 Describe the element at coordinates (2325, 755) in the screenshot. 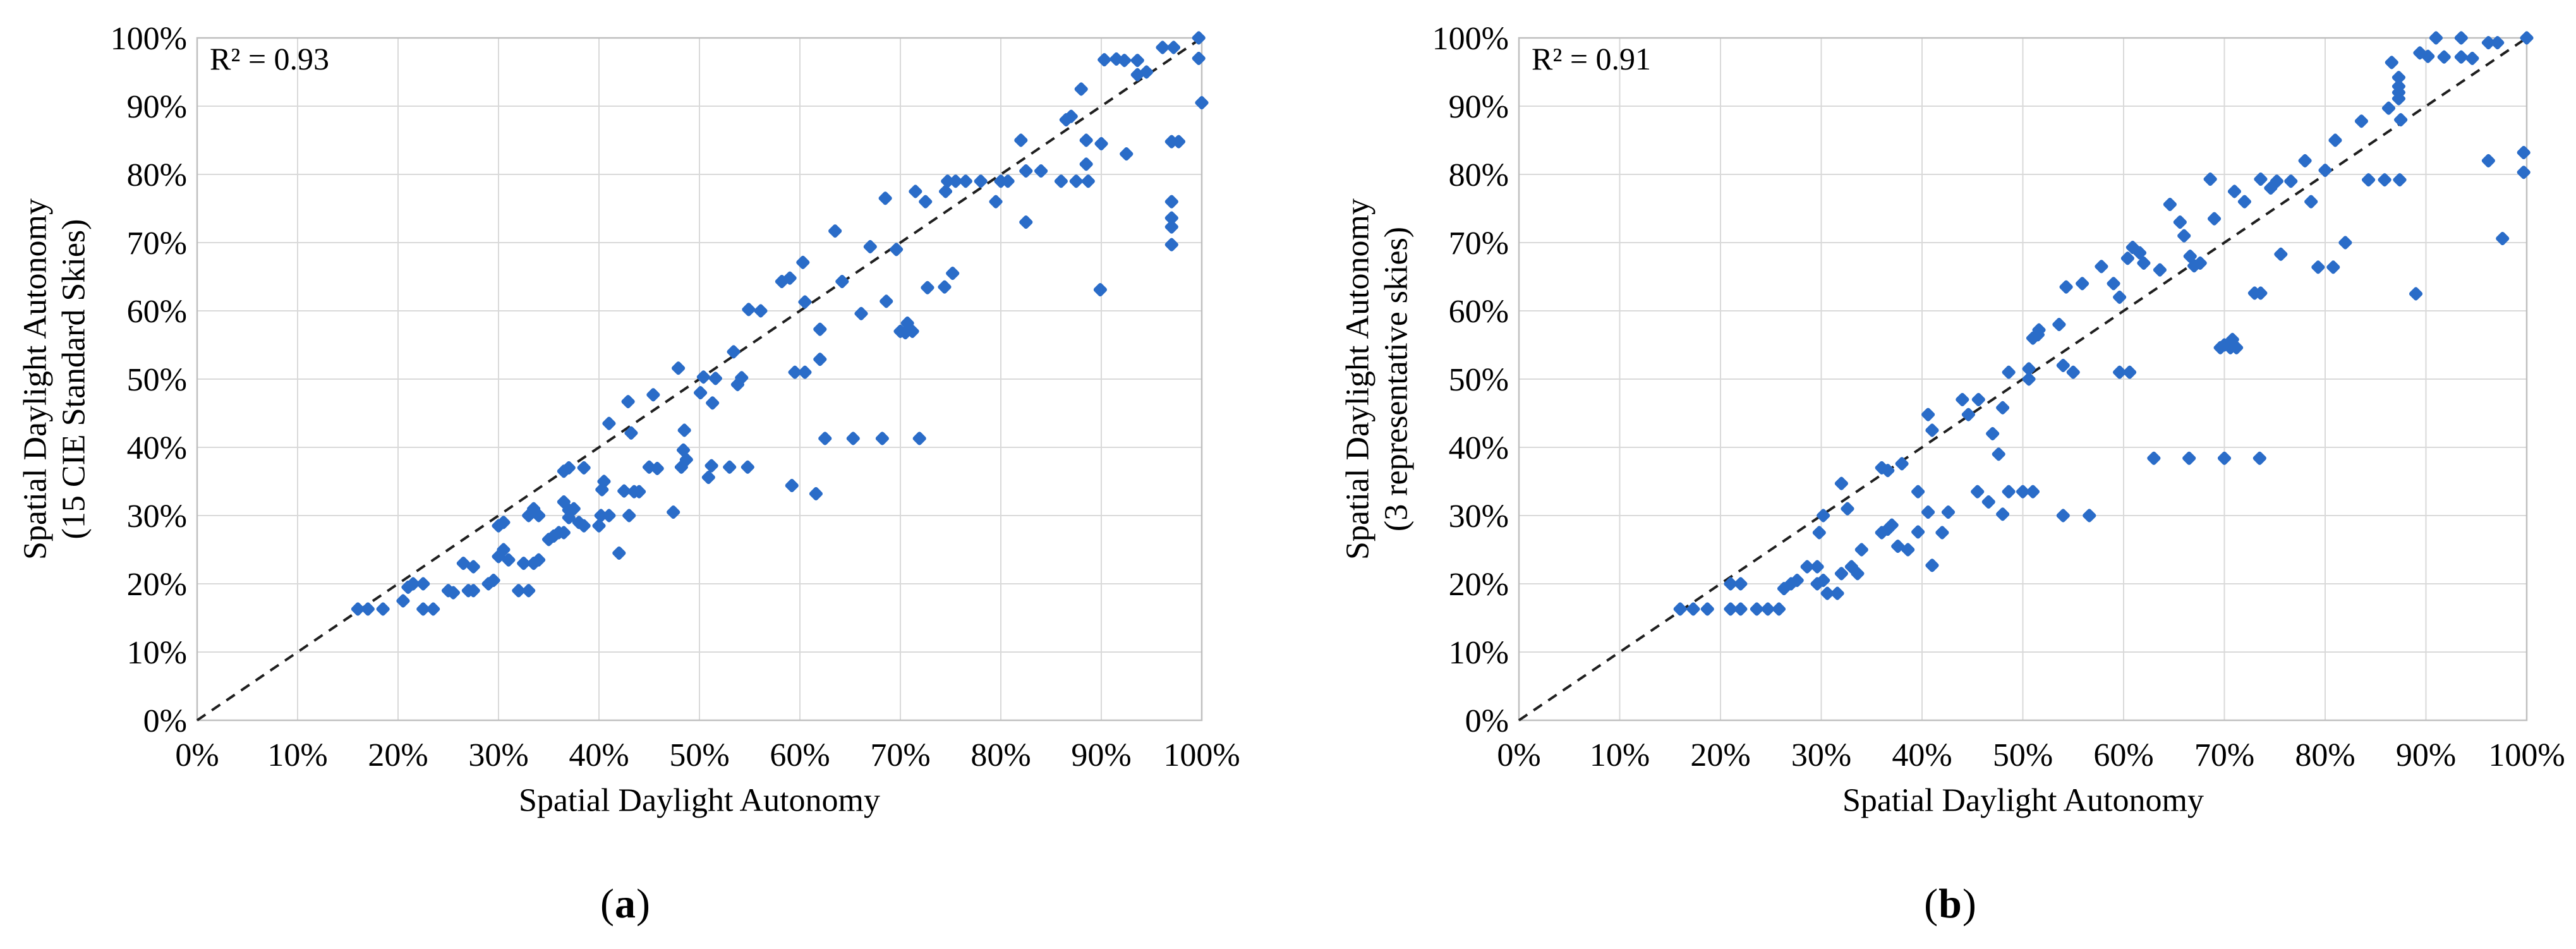

I see `x-tick-label: 80%` at that location.